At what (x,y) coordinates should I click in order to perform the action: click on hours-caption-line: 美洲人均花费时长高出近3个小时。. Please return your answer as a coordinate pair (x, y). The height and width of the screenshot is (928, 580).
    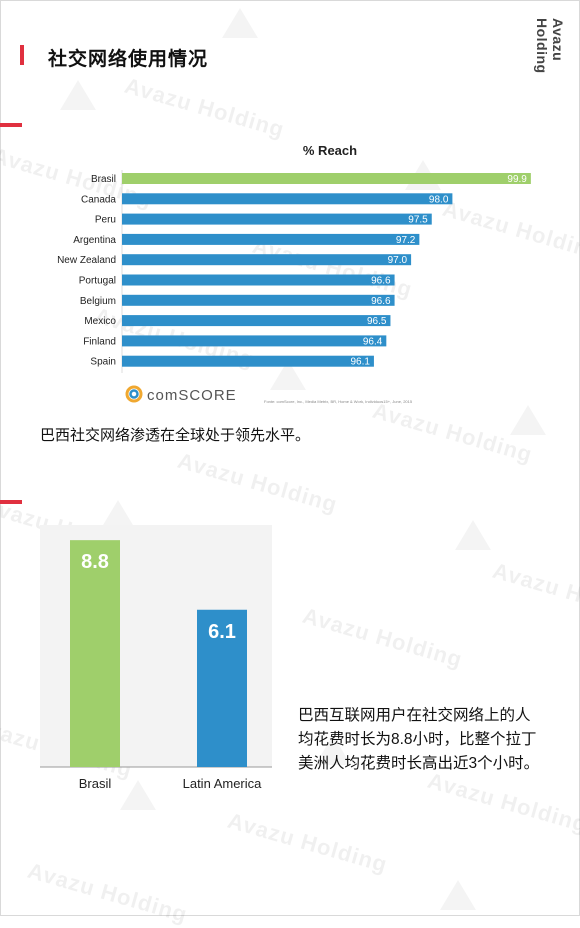
    Looking at the image, I should click on (419, 763).